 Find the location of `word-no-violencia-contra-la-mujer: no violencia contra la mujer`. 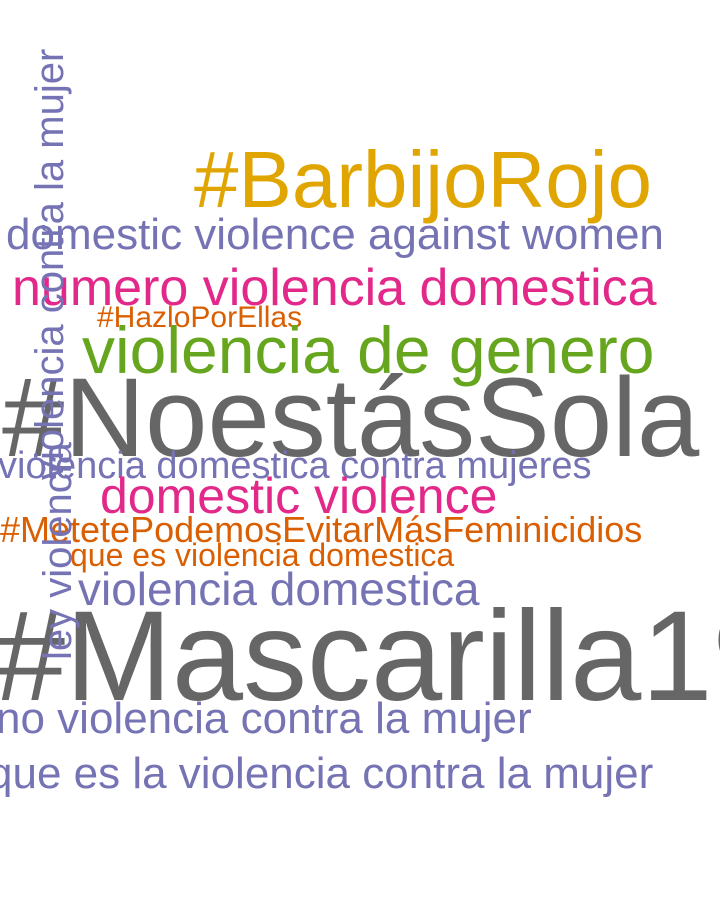

word-no-violencia-contra-la-mujer: no violencia contra la mujer is located at coordinates (266, 718).